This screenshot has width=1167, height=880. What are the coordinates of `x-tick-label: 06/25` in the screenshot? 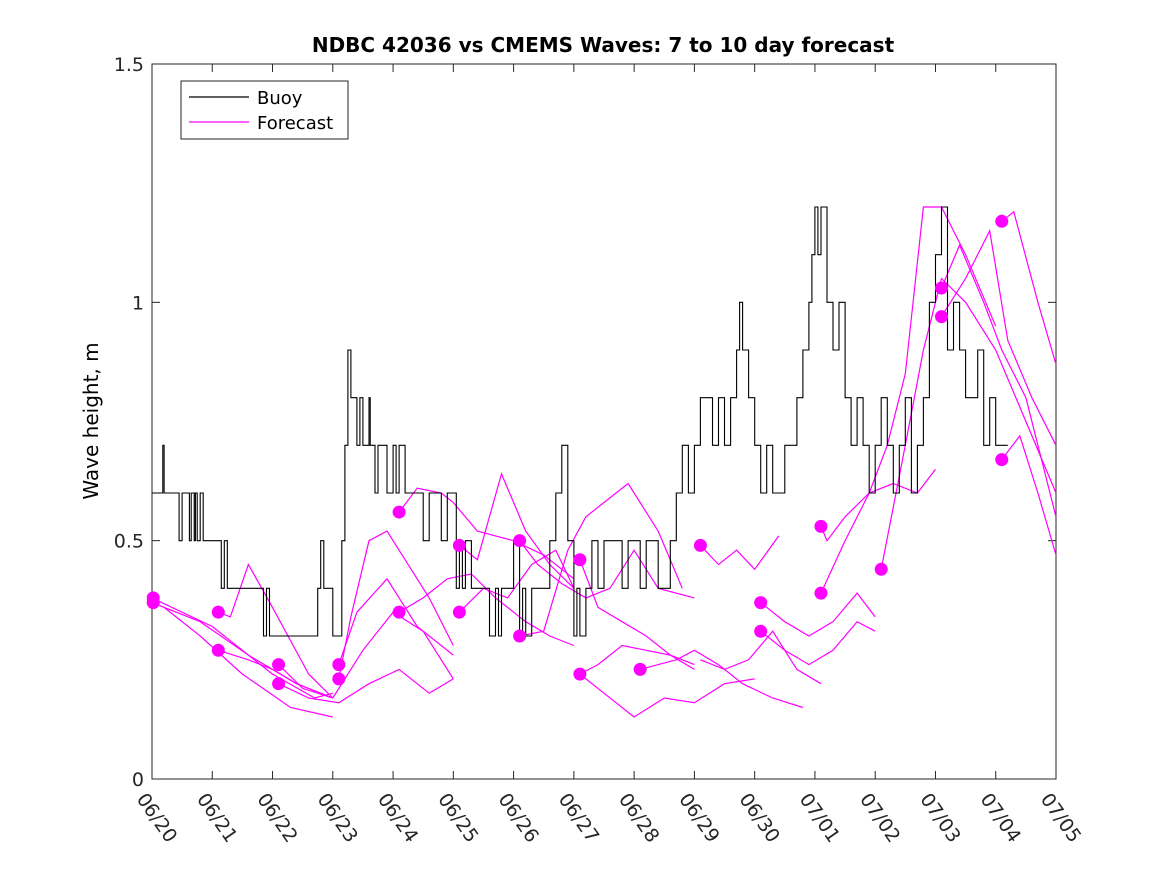 It's located at (457, 817).